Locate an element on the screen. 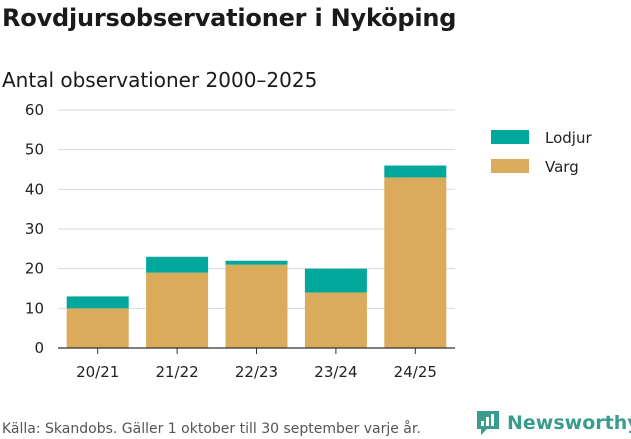  y-tick-label: 10 is located at coordinates (34, 308).